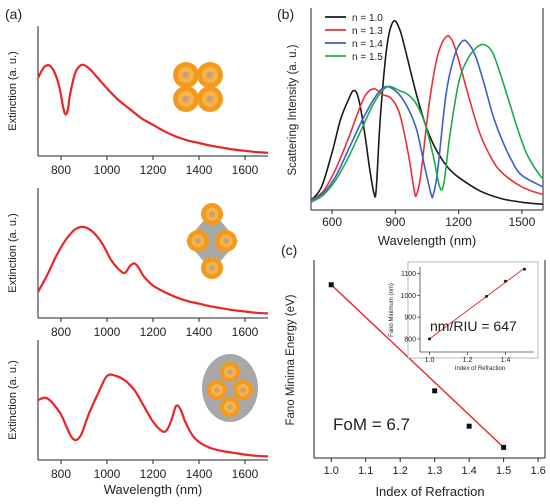 This screenshot has width=550, height=504. What do you see at coordinates (427, 212) in the screenshot?
I see `b-x-ticks` at bounding box center [427, 212].